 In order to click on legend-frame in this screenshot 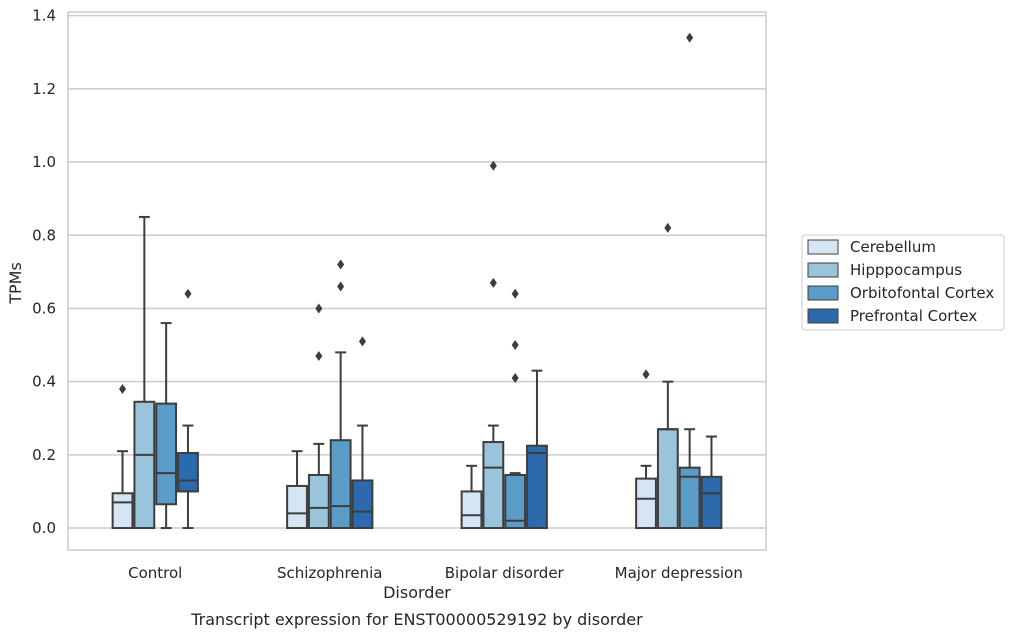, I will do `click(903, 282)`.